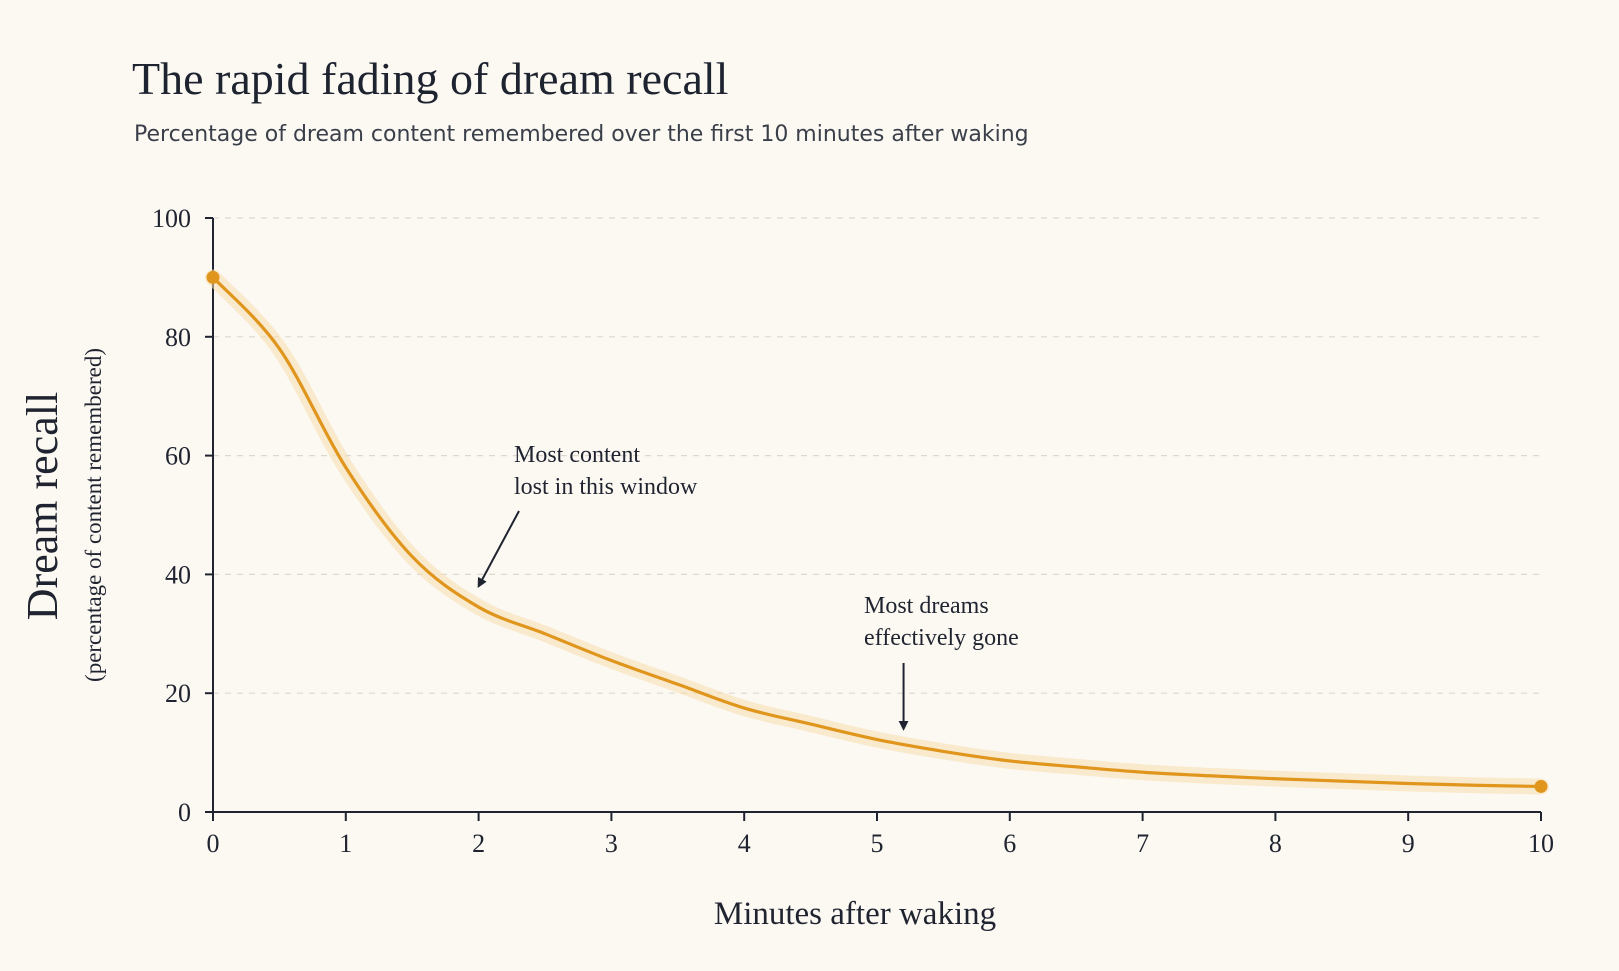 The width and height of the screenshot is (1619, 971). I want to click on y-tick-label: 100, so click(171, 218).